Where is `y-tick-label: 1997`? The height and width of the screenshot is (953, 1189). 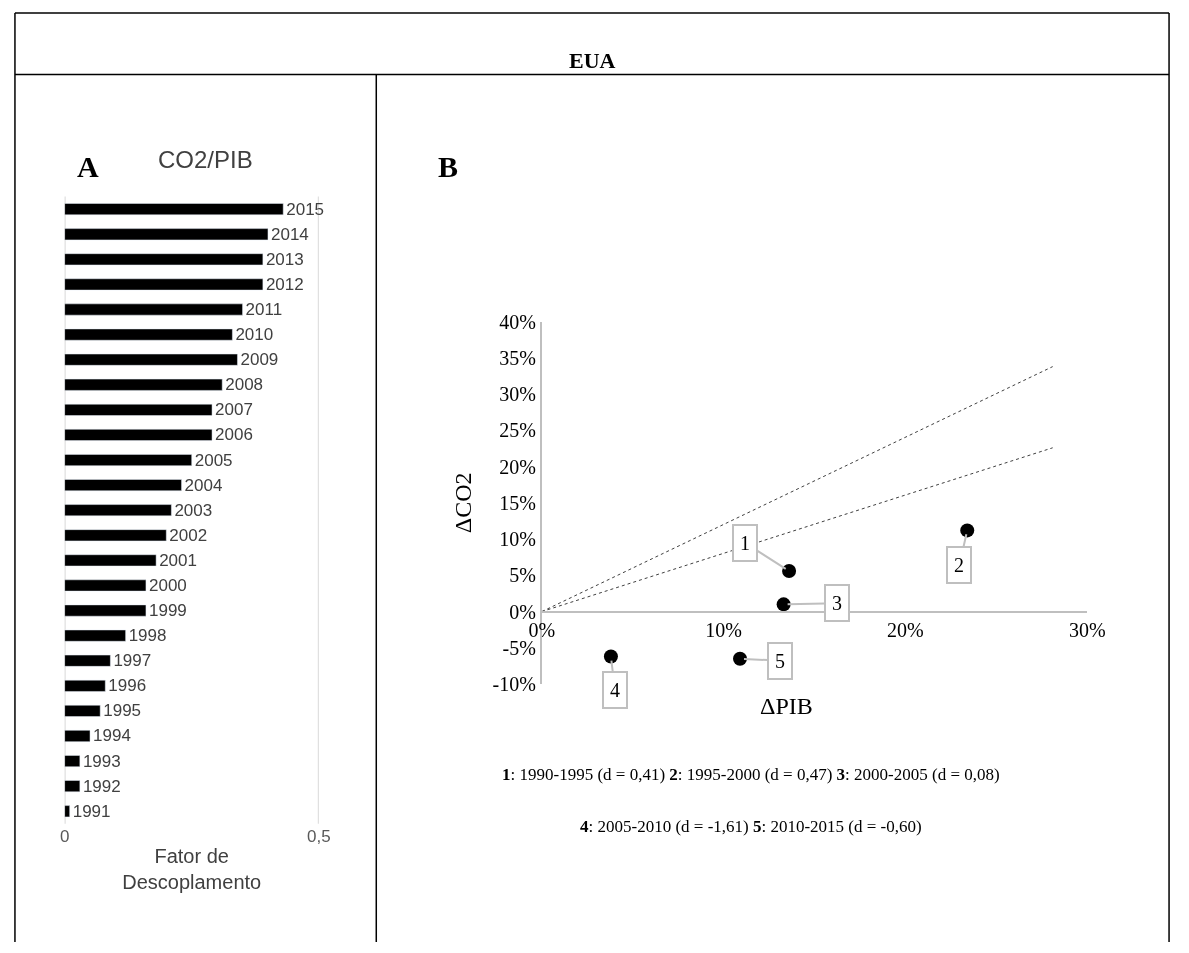
y-tick-label: 1997 is located at coordinates (132, 661).